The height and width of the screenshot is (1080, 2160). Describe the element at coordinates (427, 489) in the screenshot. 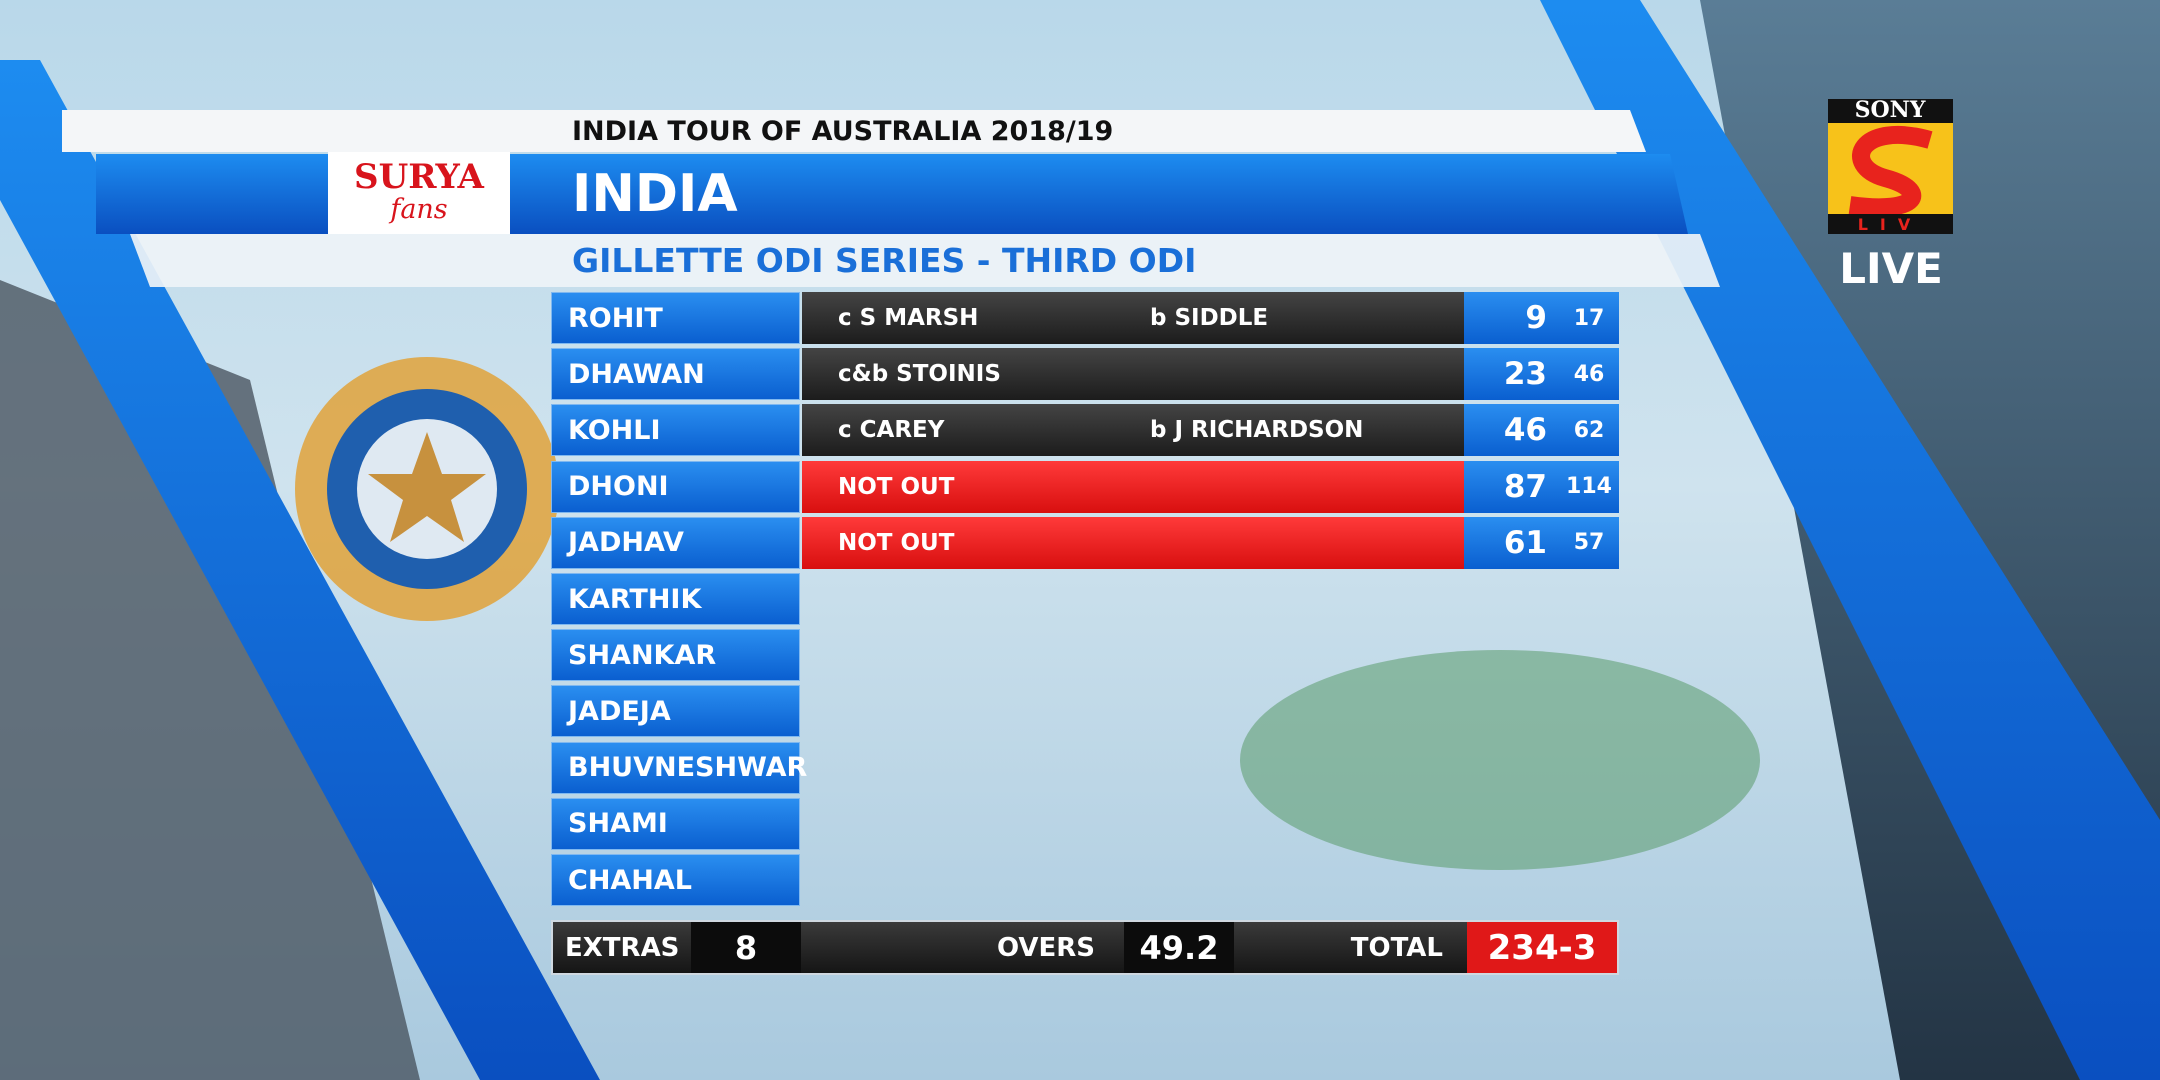

I see `board-logo` at that location.